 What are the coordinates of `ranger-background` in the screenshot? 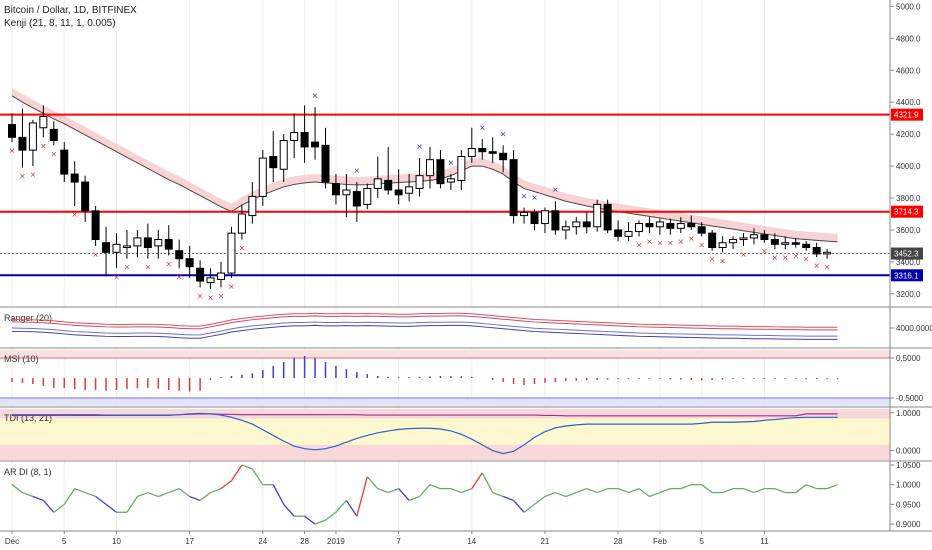 It's located at (445, 328).